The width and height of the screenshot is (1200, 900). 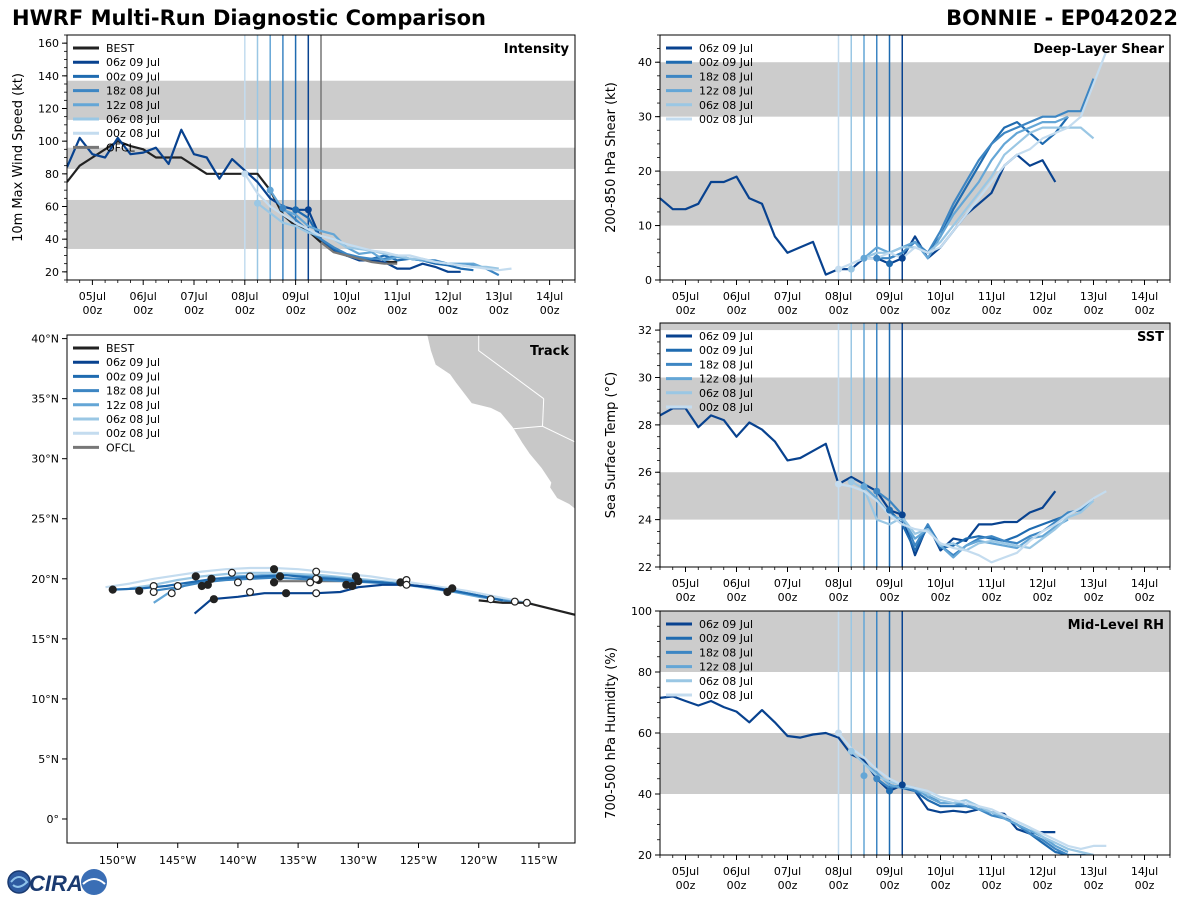 I want to click on sst-panel-title: SST, so click(x=1150, y=337).